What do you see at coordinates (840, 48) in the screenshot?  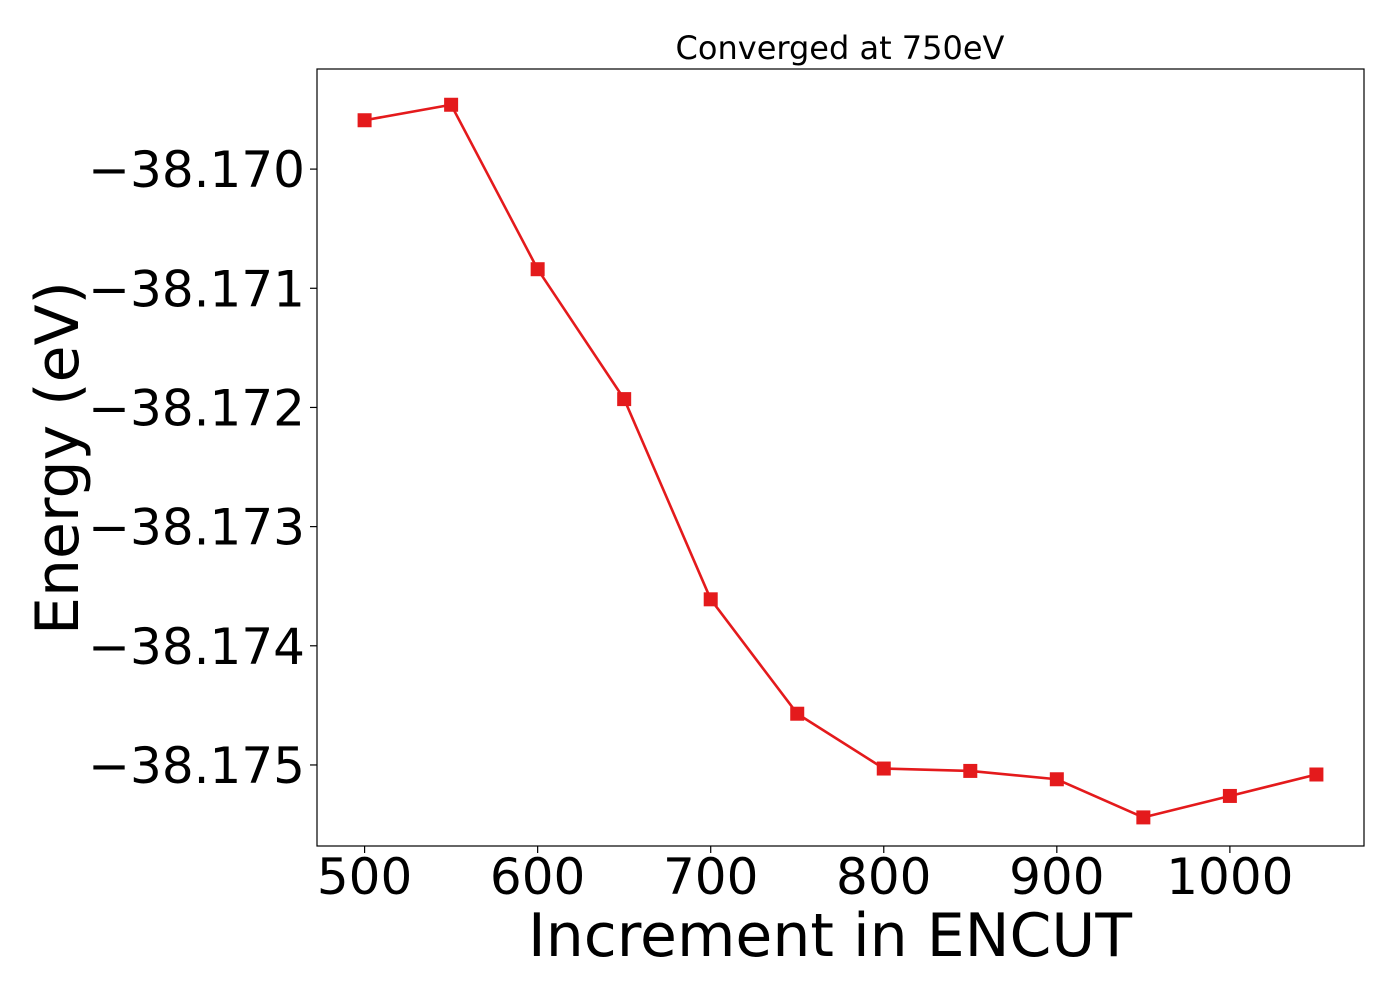 I see `chart-title: Converged at 750eV` at bounding box center [840, 48].